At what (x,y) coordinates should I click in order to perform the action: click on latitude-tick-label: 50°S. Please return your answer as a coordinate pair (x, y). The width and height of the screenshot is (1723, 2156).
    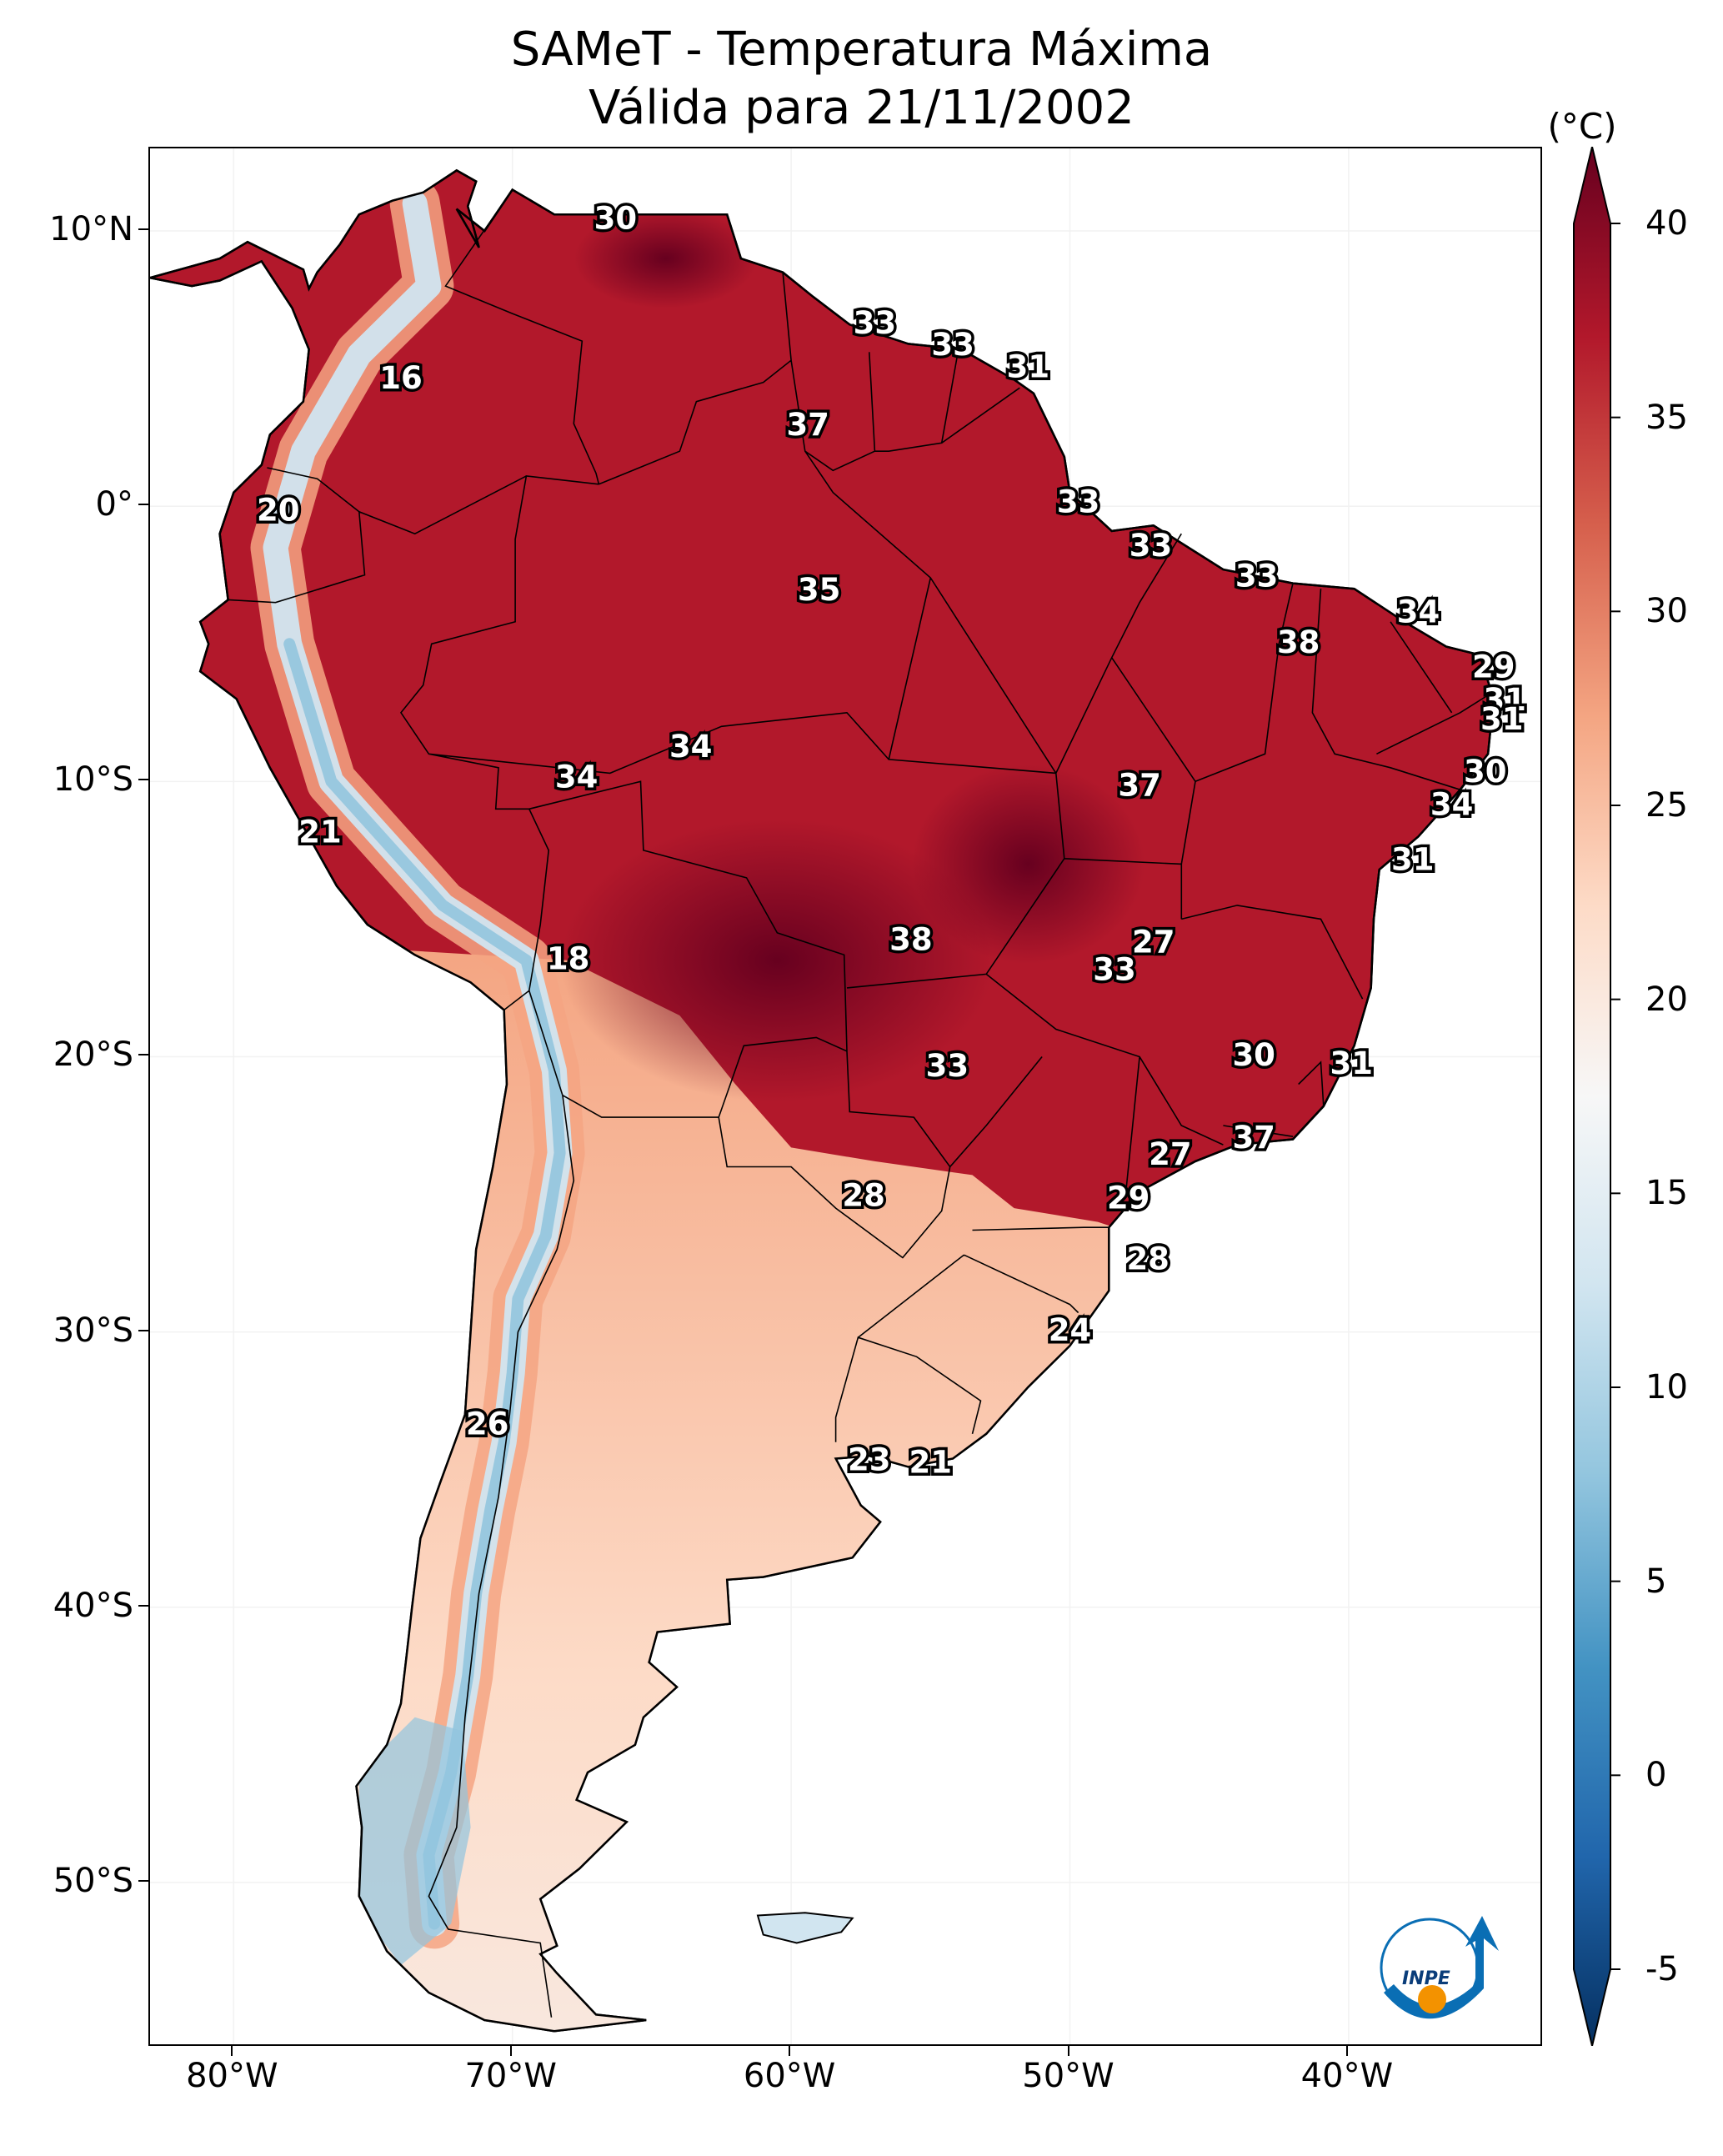
    Looking at the image, I should click on (93, 1880).